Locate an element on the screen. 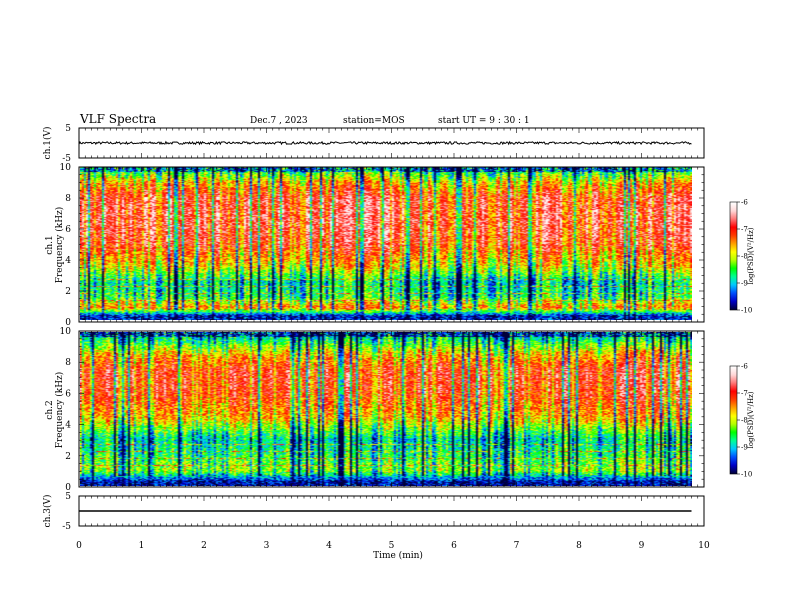 The width and height of the screenshot is (792, 616). ch1-ytick-2: 2 is located at coordinates (68, 292).